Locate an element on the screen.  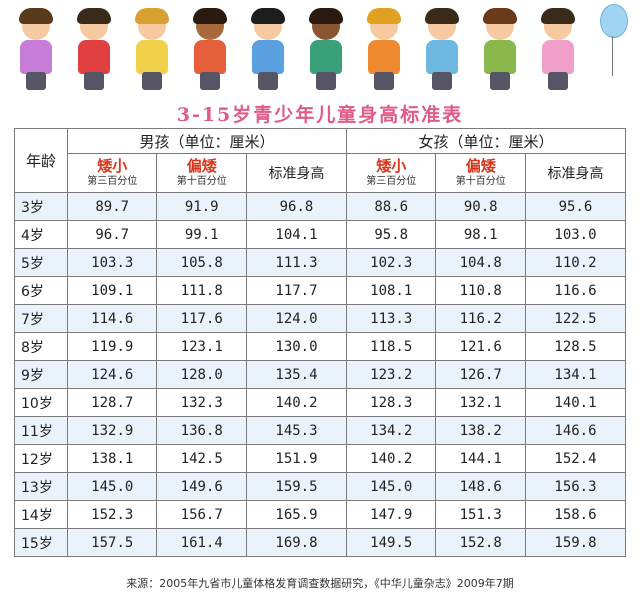
height-cell: 145.3 is located at coordinates (296, 430).